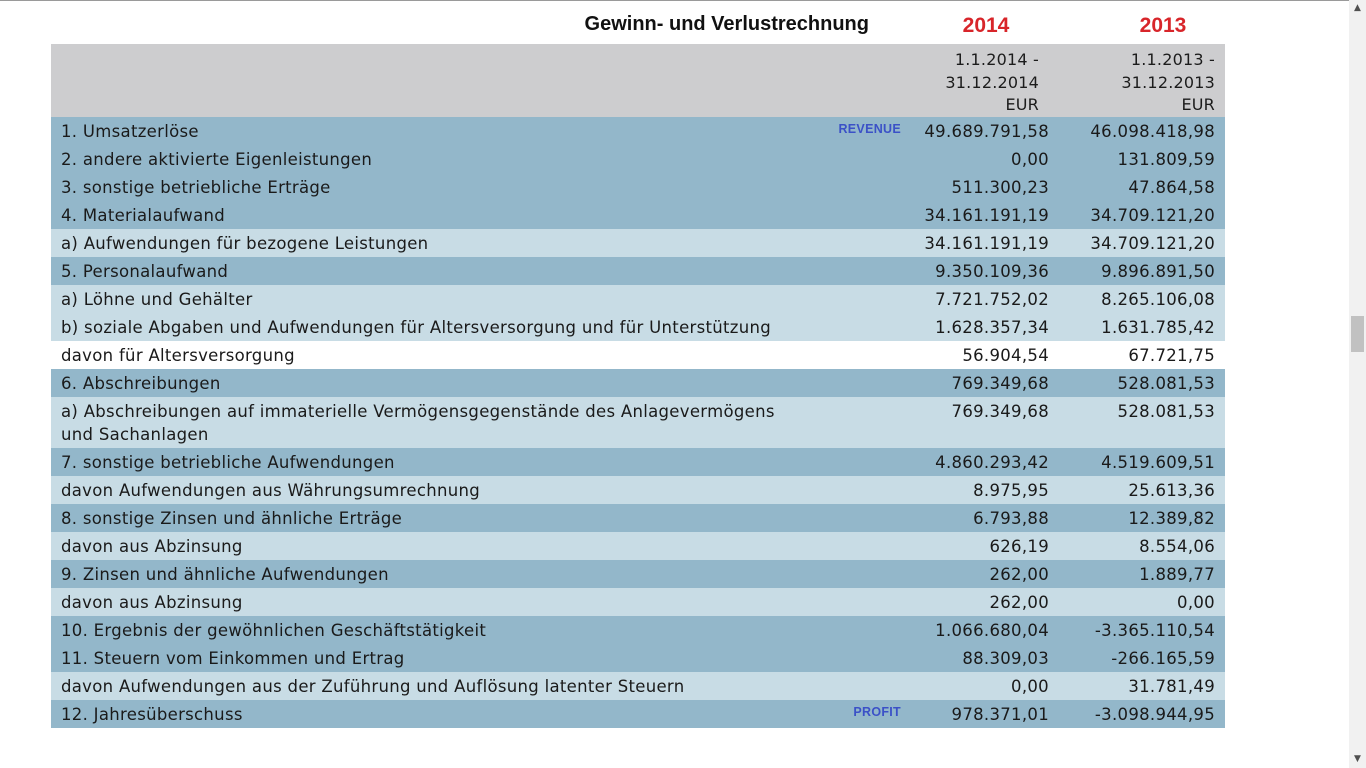 The width and height of the screenshot is (1366, 768). Describe the element at coordinates (152, 546) in the screenshot. I see `row-label: davon aus Abzinsung` at that location.